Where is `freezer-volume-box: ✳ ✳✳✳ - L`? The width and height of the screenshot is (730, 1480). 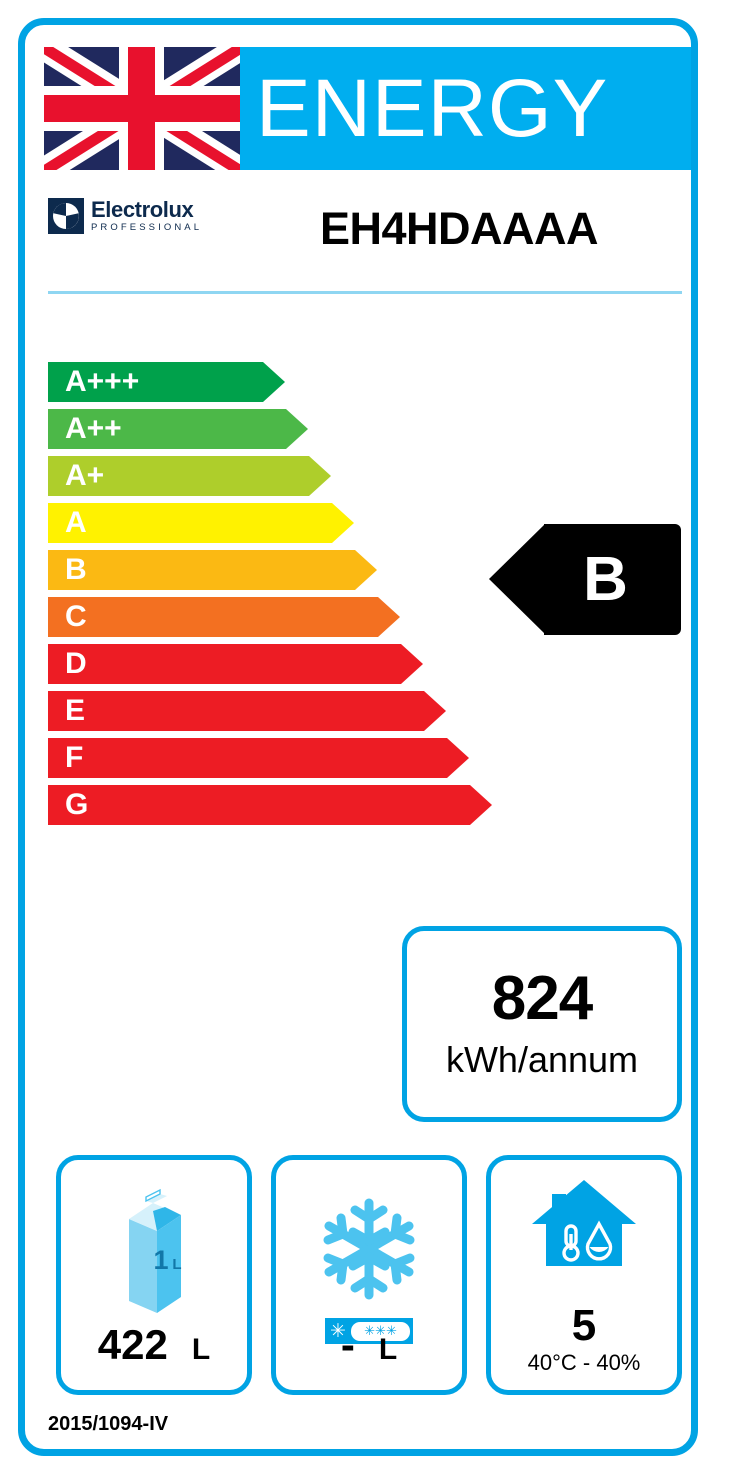
freezer-volume-box: ✳ ✳✳✳ - L is located at coordinates (369, 1275).